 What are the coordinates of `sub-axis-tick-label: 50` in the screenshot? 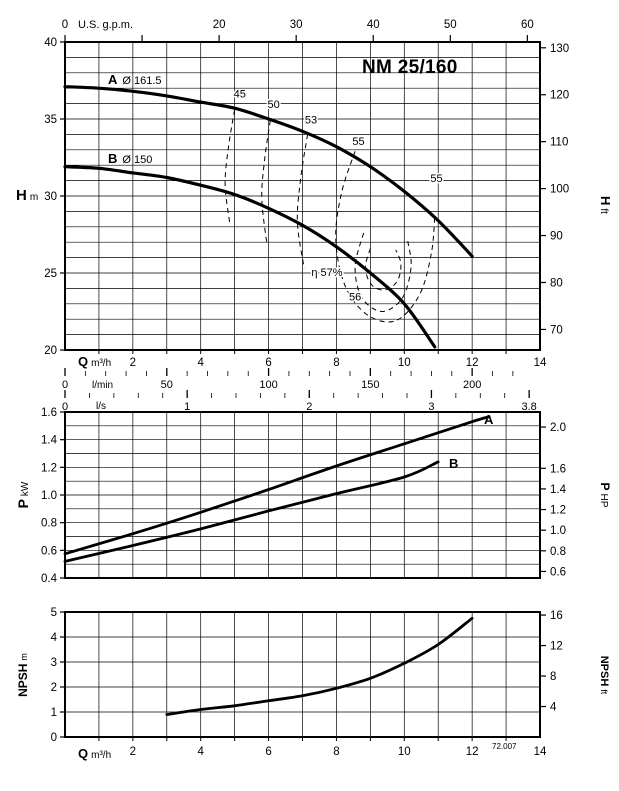 It's located at (167, 385).